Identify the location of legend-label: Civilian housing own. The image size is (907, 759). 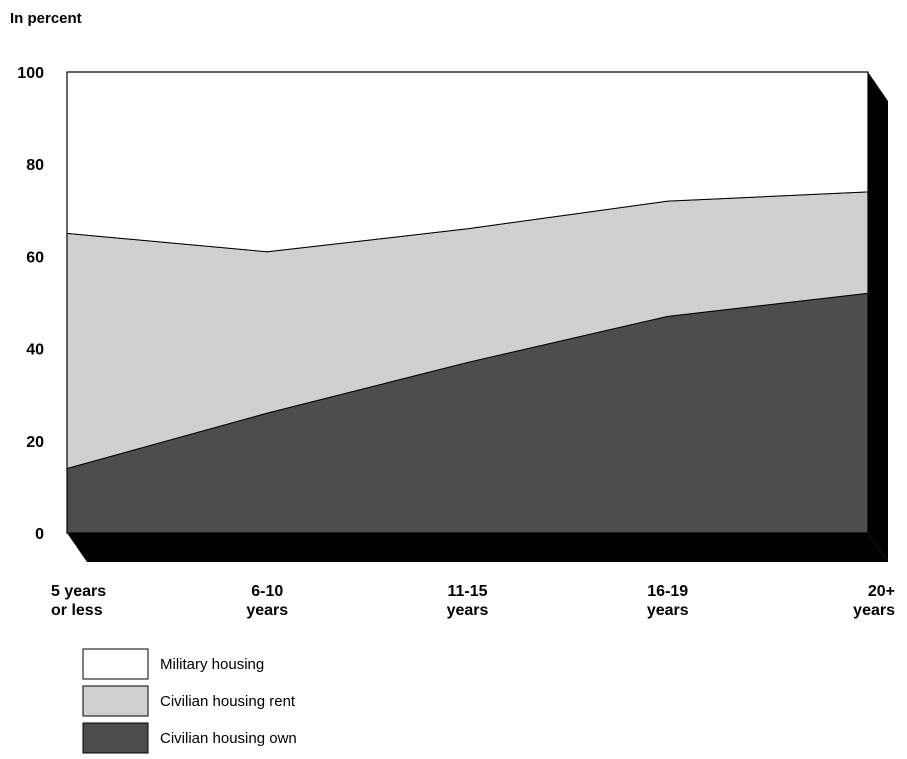
(228, 738).